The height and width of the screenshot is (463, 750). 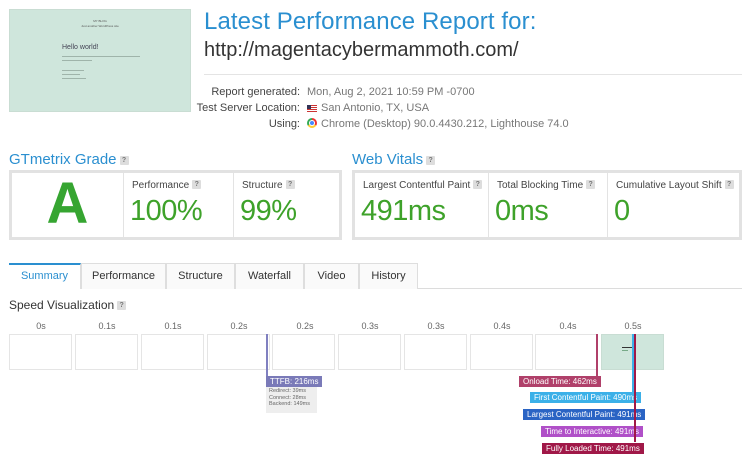 What do you see at coordinates (584, 414) in the screenshot?
I see `lcp-label: Largest Contentful Paint: 491ms` at bounding box center [584, 414].